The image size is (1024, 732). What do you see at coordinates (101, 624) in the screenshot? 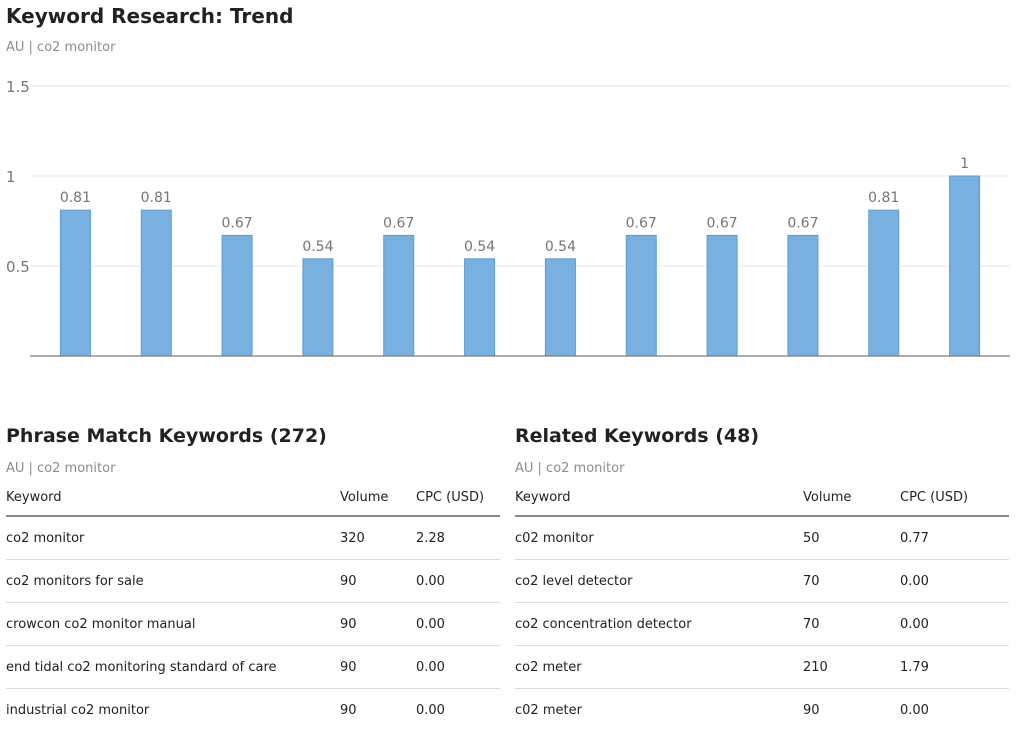
I see `keyword-cell: crowcon co2 monitor manual` at bounding box center [101, 624].